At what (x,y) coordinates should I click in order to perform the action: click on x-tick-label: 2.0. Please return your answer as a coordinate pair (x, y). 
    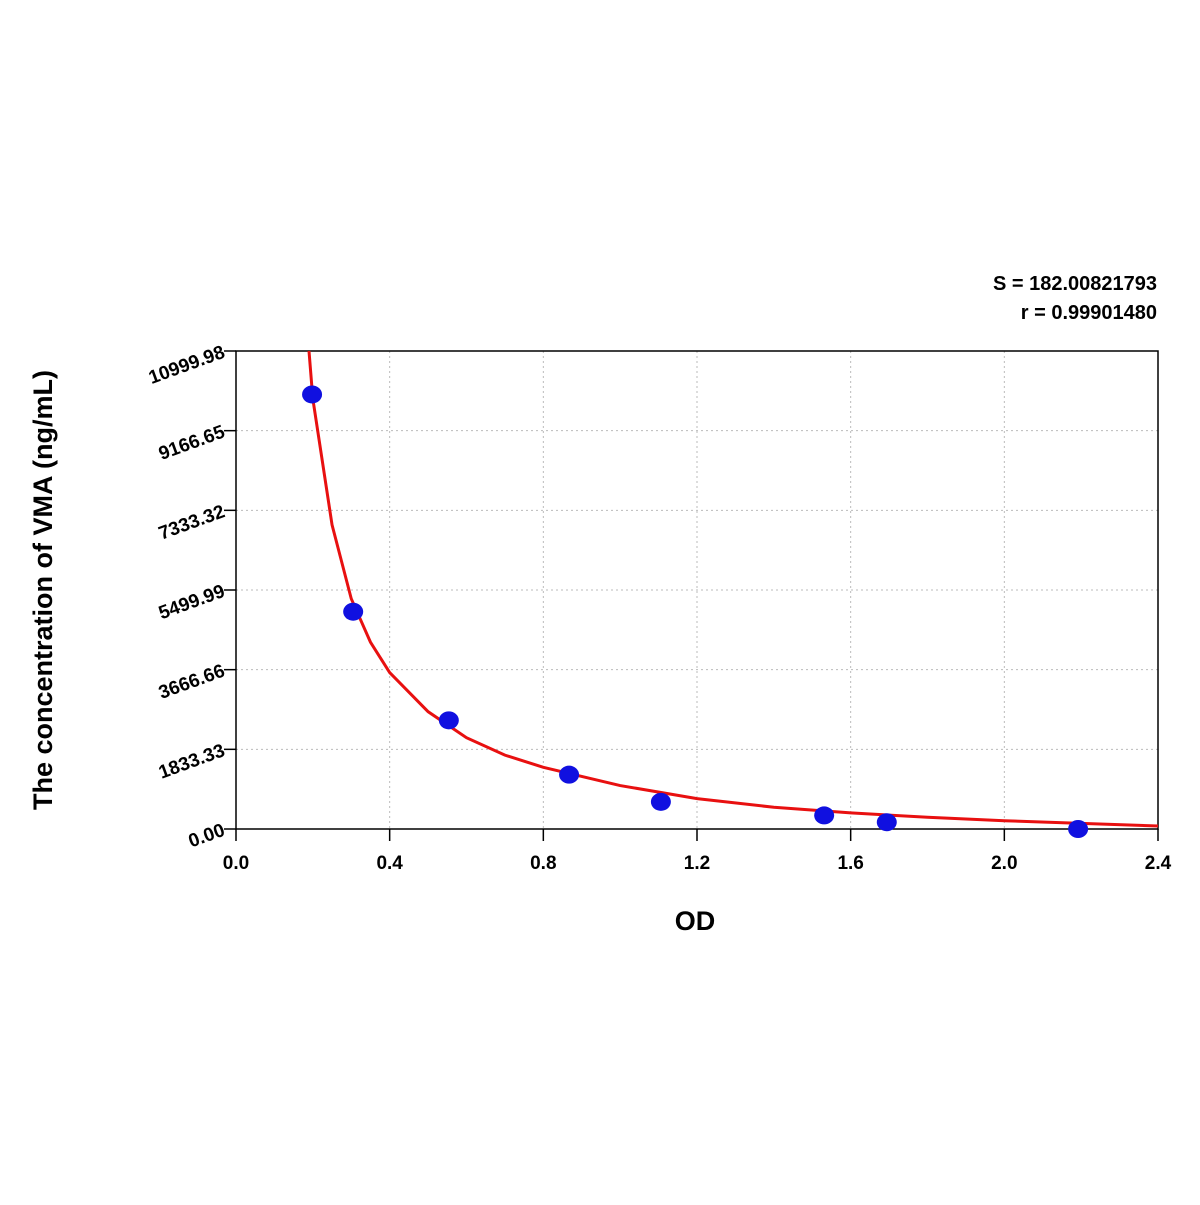
    Looking at the image, I should click on (1004, 863).